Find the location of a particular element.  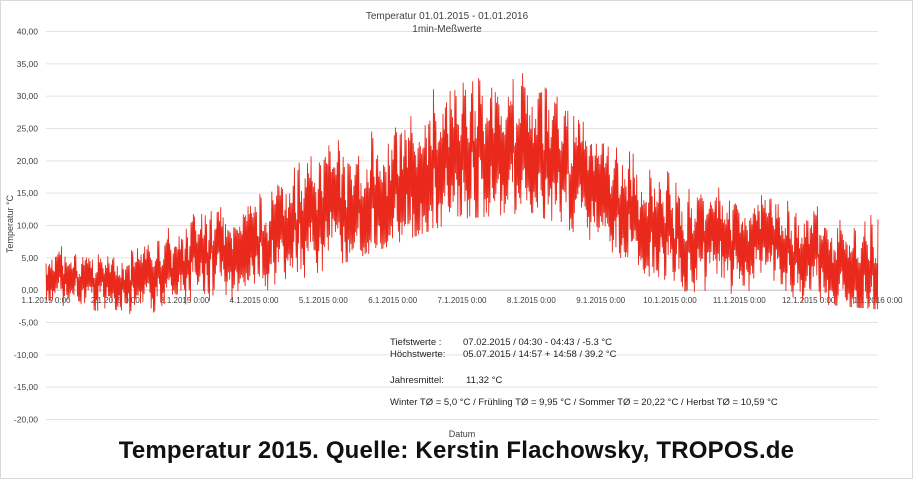

y-tick-label: 10,00 is located at coordinates (28, 226).